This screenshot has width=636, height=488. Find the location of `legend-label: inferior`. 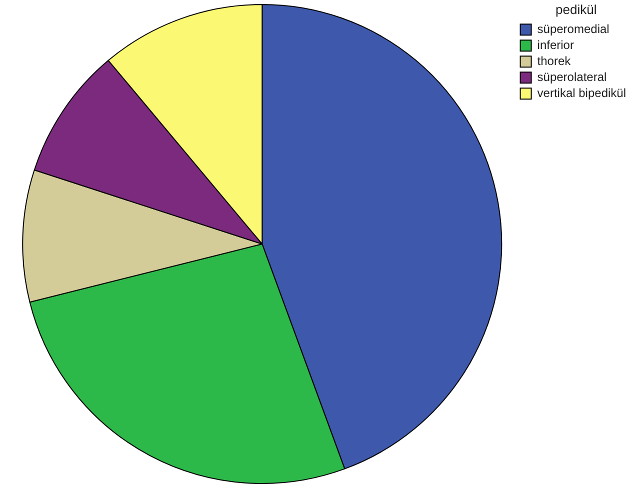

legend-label: inferior is located at coordinates (555, 45).